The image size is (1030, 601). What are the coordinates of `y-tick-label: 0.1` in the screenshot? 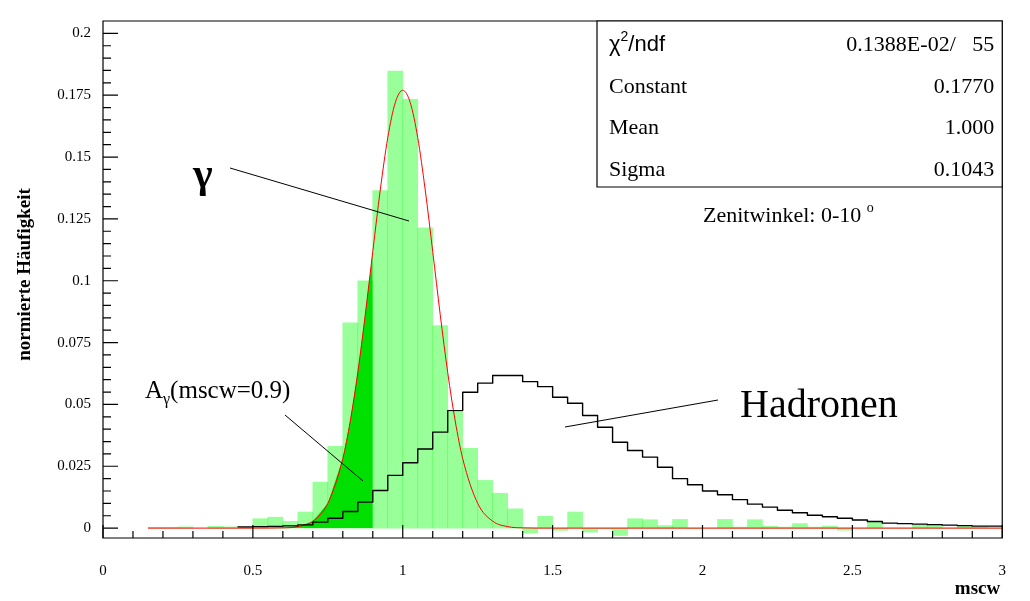 It's located at (81, 279).